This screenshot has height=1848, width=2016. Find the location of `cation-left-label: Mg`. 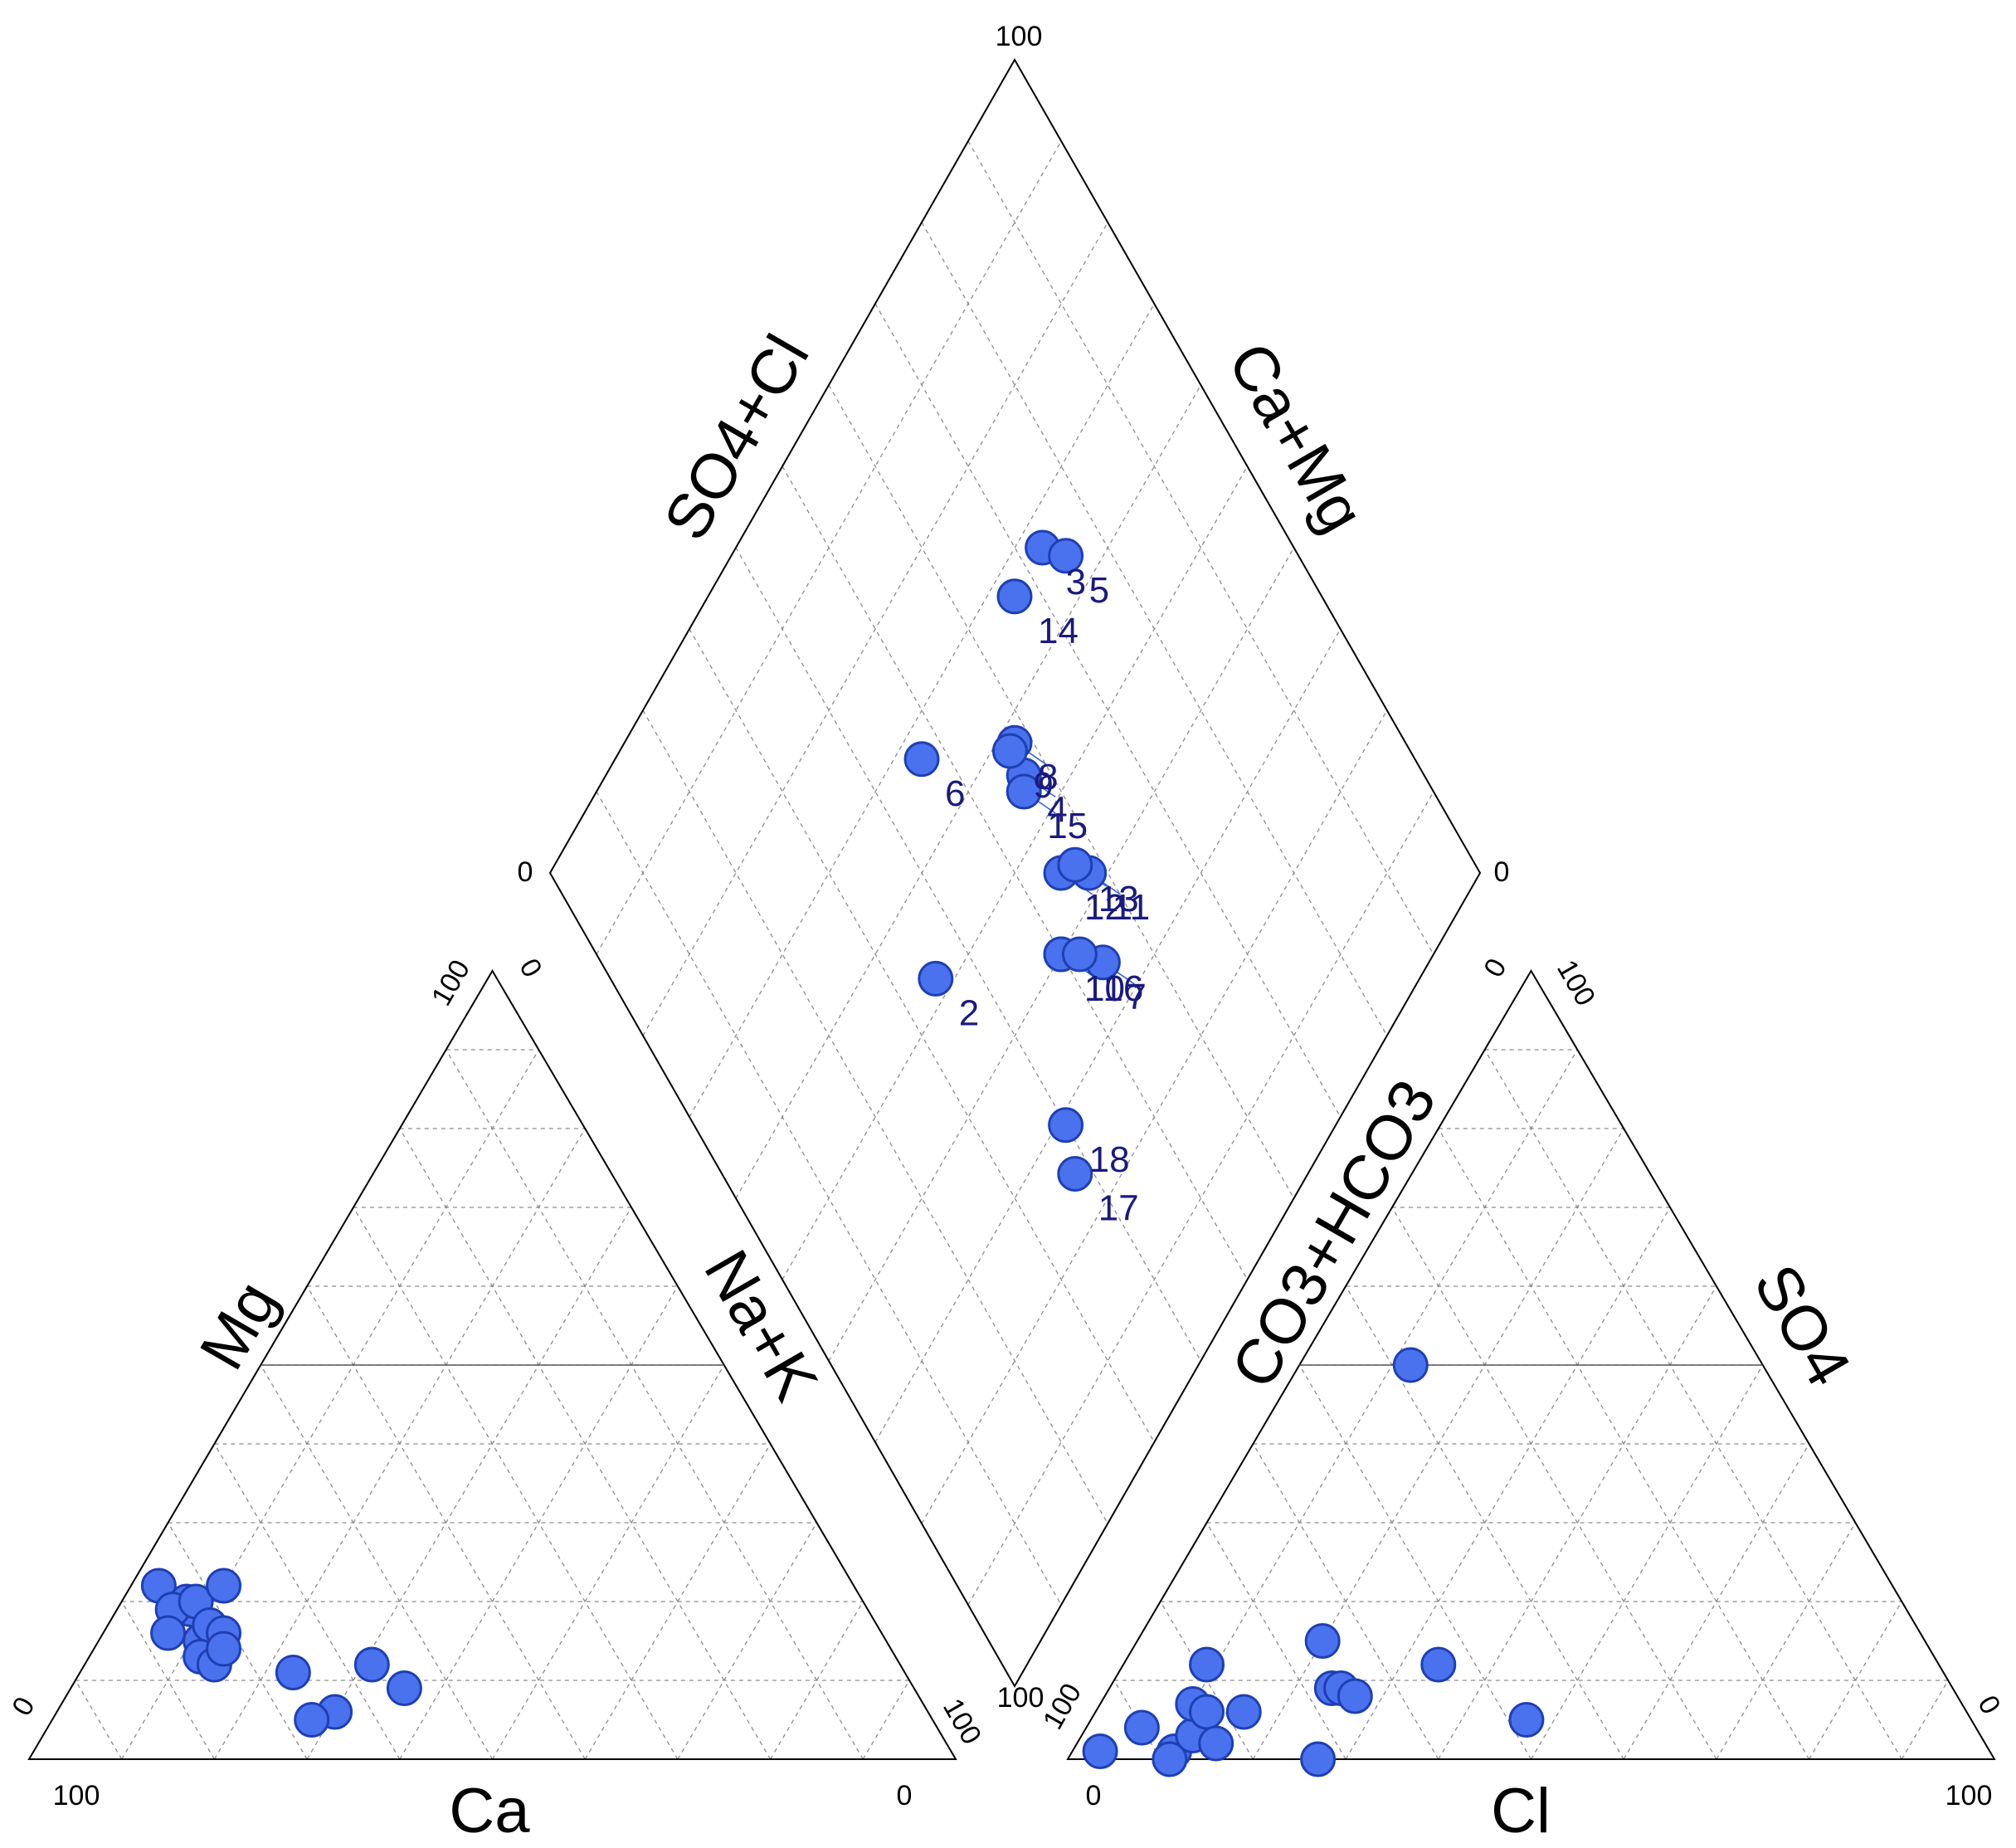

cation-left-label: Mg is located at coordinates (239, 1325).